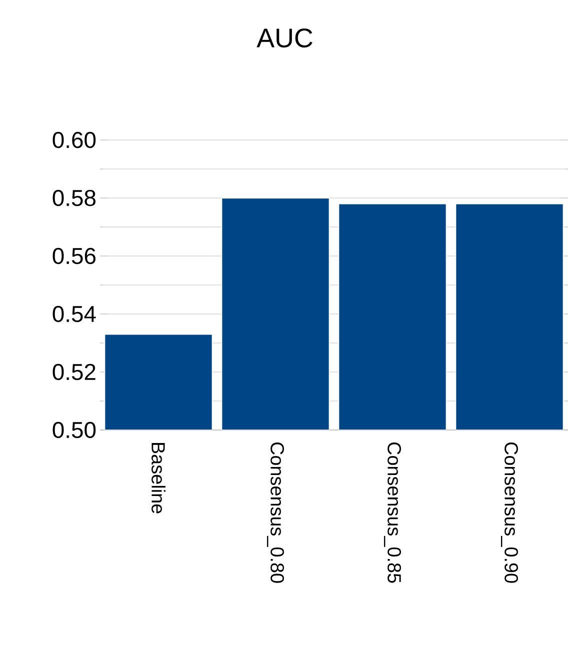 This screenshot has height=655, width=571. I want to click on y-tick-label: 0.58, so click(74, 198).